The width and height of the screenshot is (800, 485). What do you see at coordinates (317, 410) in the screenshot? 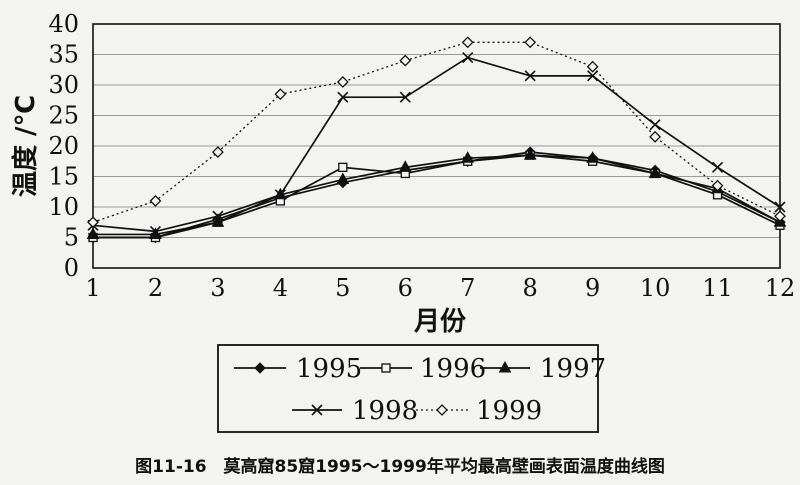
I see `legend-marker-1998` at bounding box center [317, 410].